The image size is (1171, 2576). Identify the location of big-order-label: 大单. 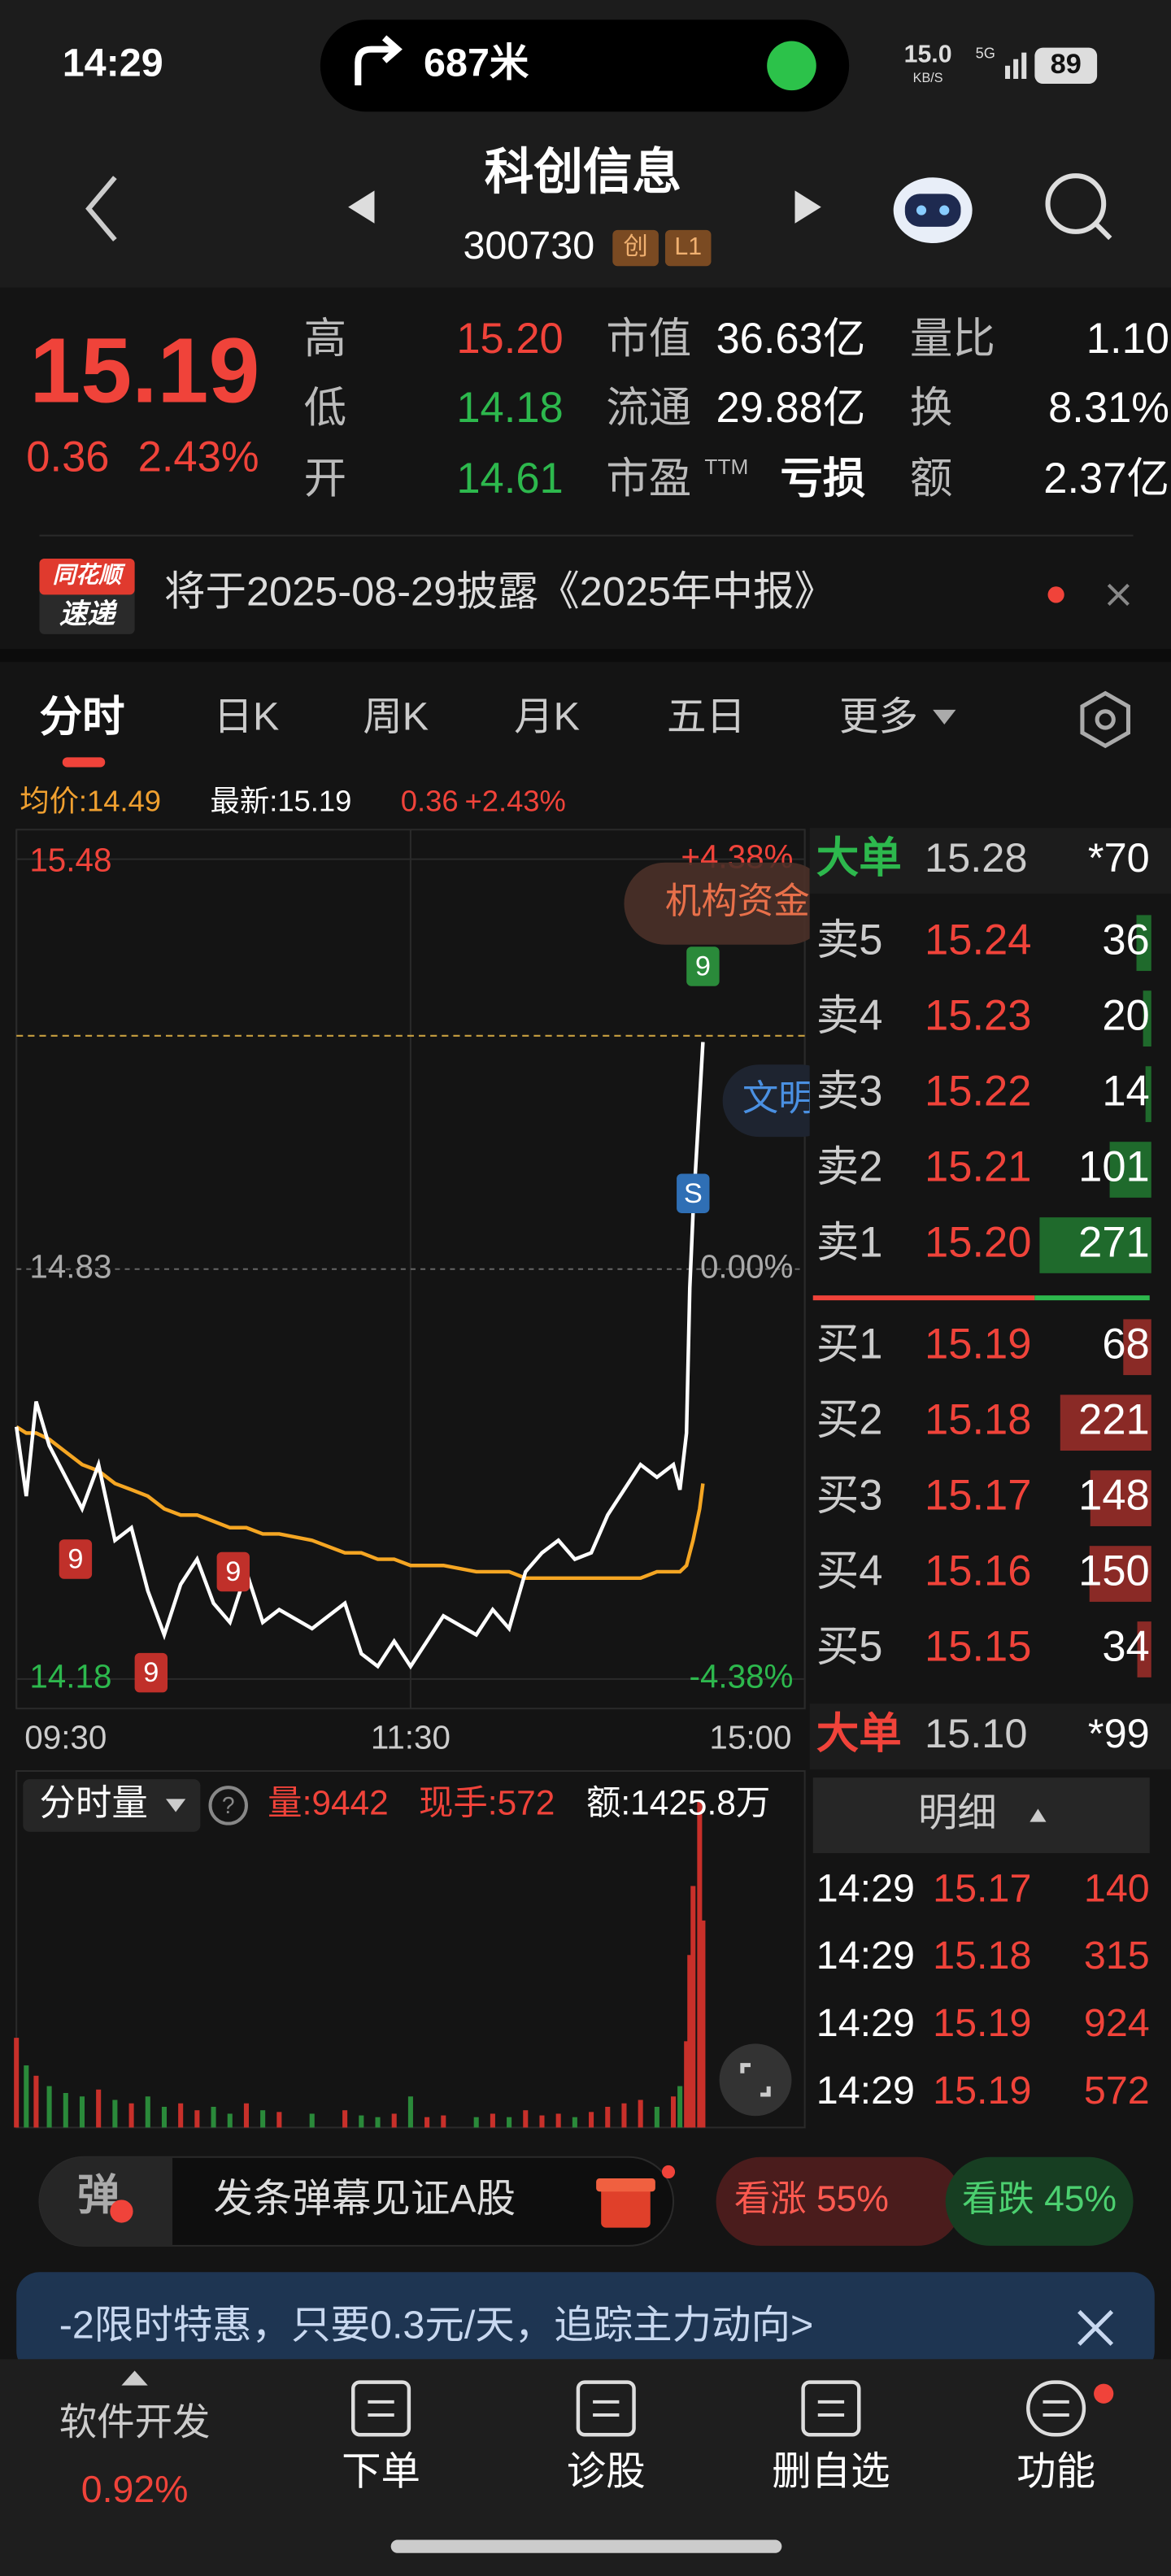
(859, 858).